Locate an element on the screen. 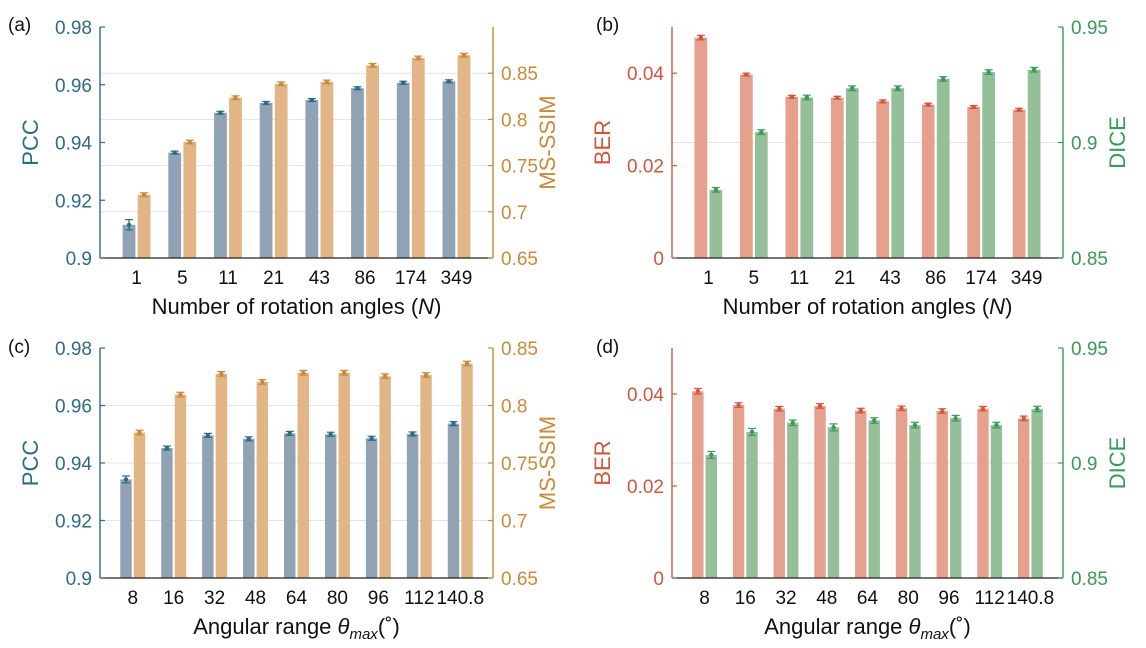 The width and height of the screenshot is (1146, 648). bar-ms-ssim-140.8 is located at coordinates (467, 470).